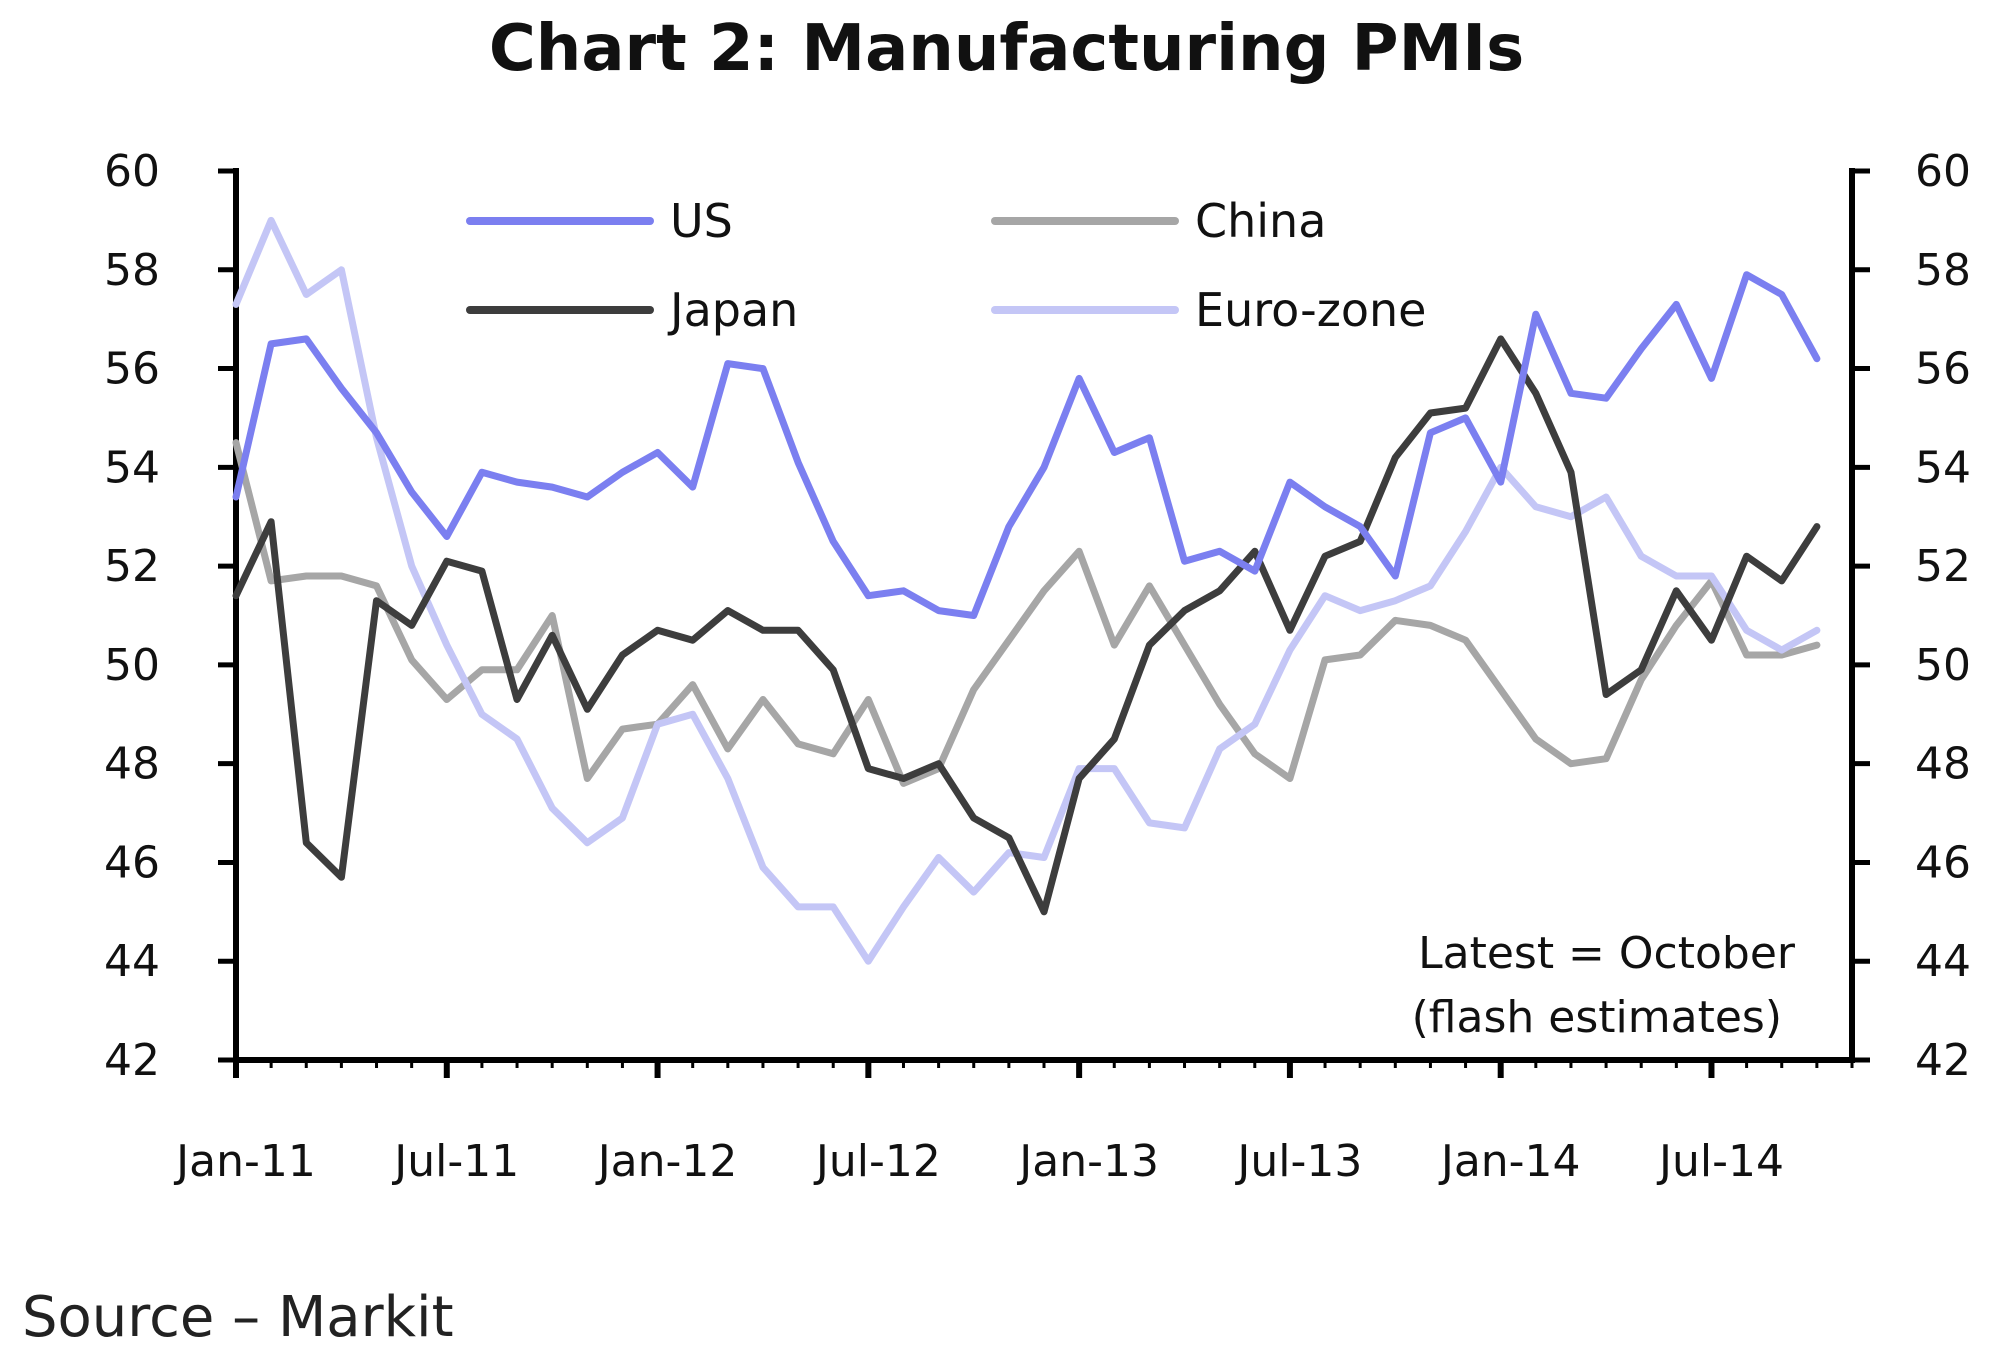 The width and height of the screenshot is (2013, 1351). What do you see at coordinates (1260, 221) in the screenshot?
I see `legend-label-china: China` at bounding box center [1260, 221].